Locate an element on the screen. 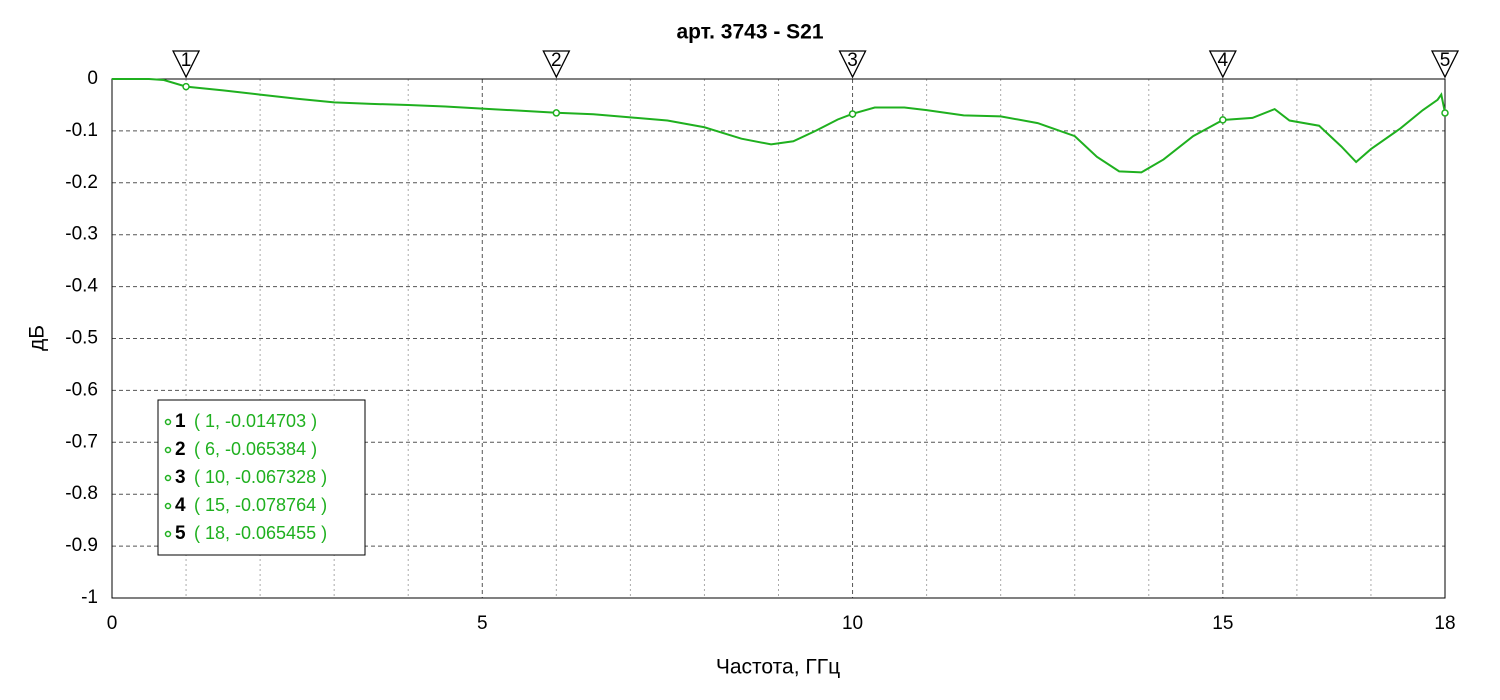  data-line is located at coordinates (779, 126).